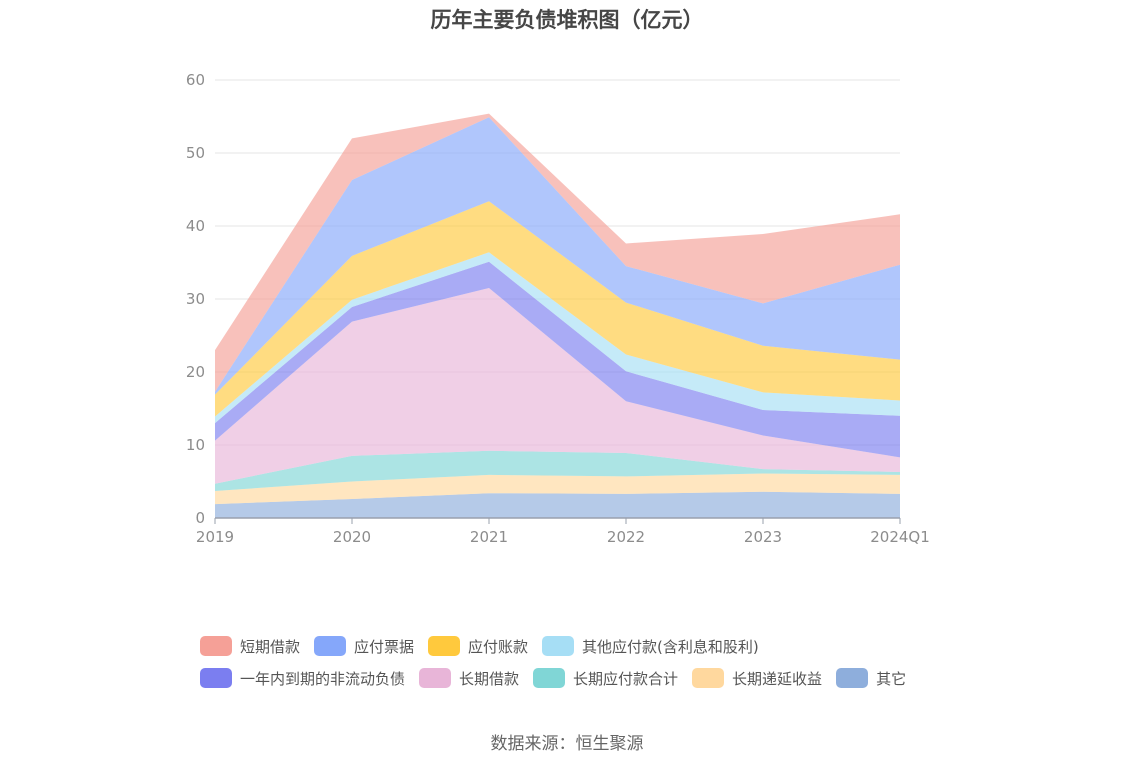 This screenshot has height=766, width=1134. I want to click on legend-item: 应付票据, so click(364, 646).